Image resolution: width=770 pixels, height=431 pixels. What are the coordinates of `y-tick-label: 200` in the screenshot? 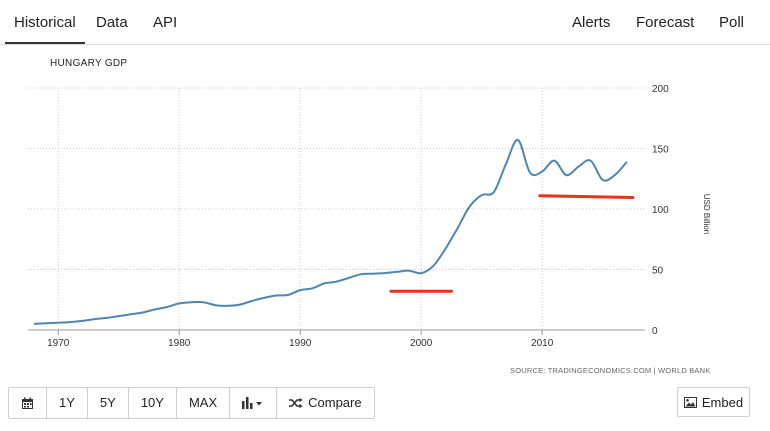 It's located at (660, 89).